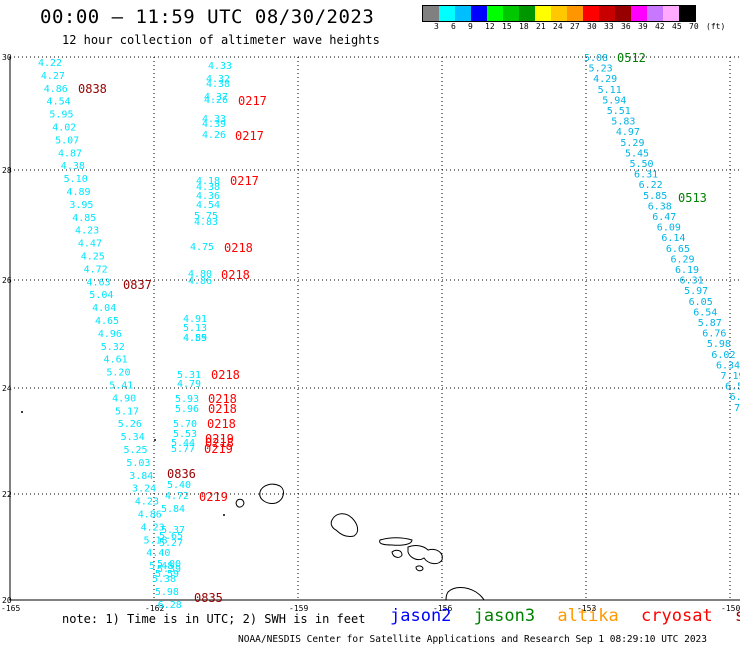  Describe the element at coordinates (144, 489) in the screenshot. I see `swh-value: 3.24` at that location.